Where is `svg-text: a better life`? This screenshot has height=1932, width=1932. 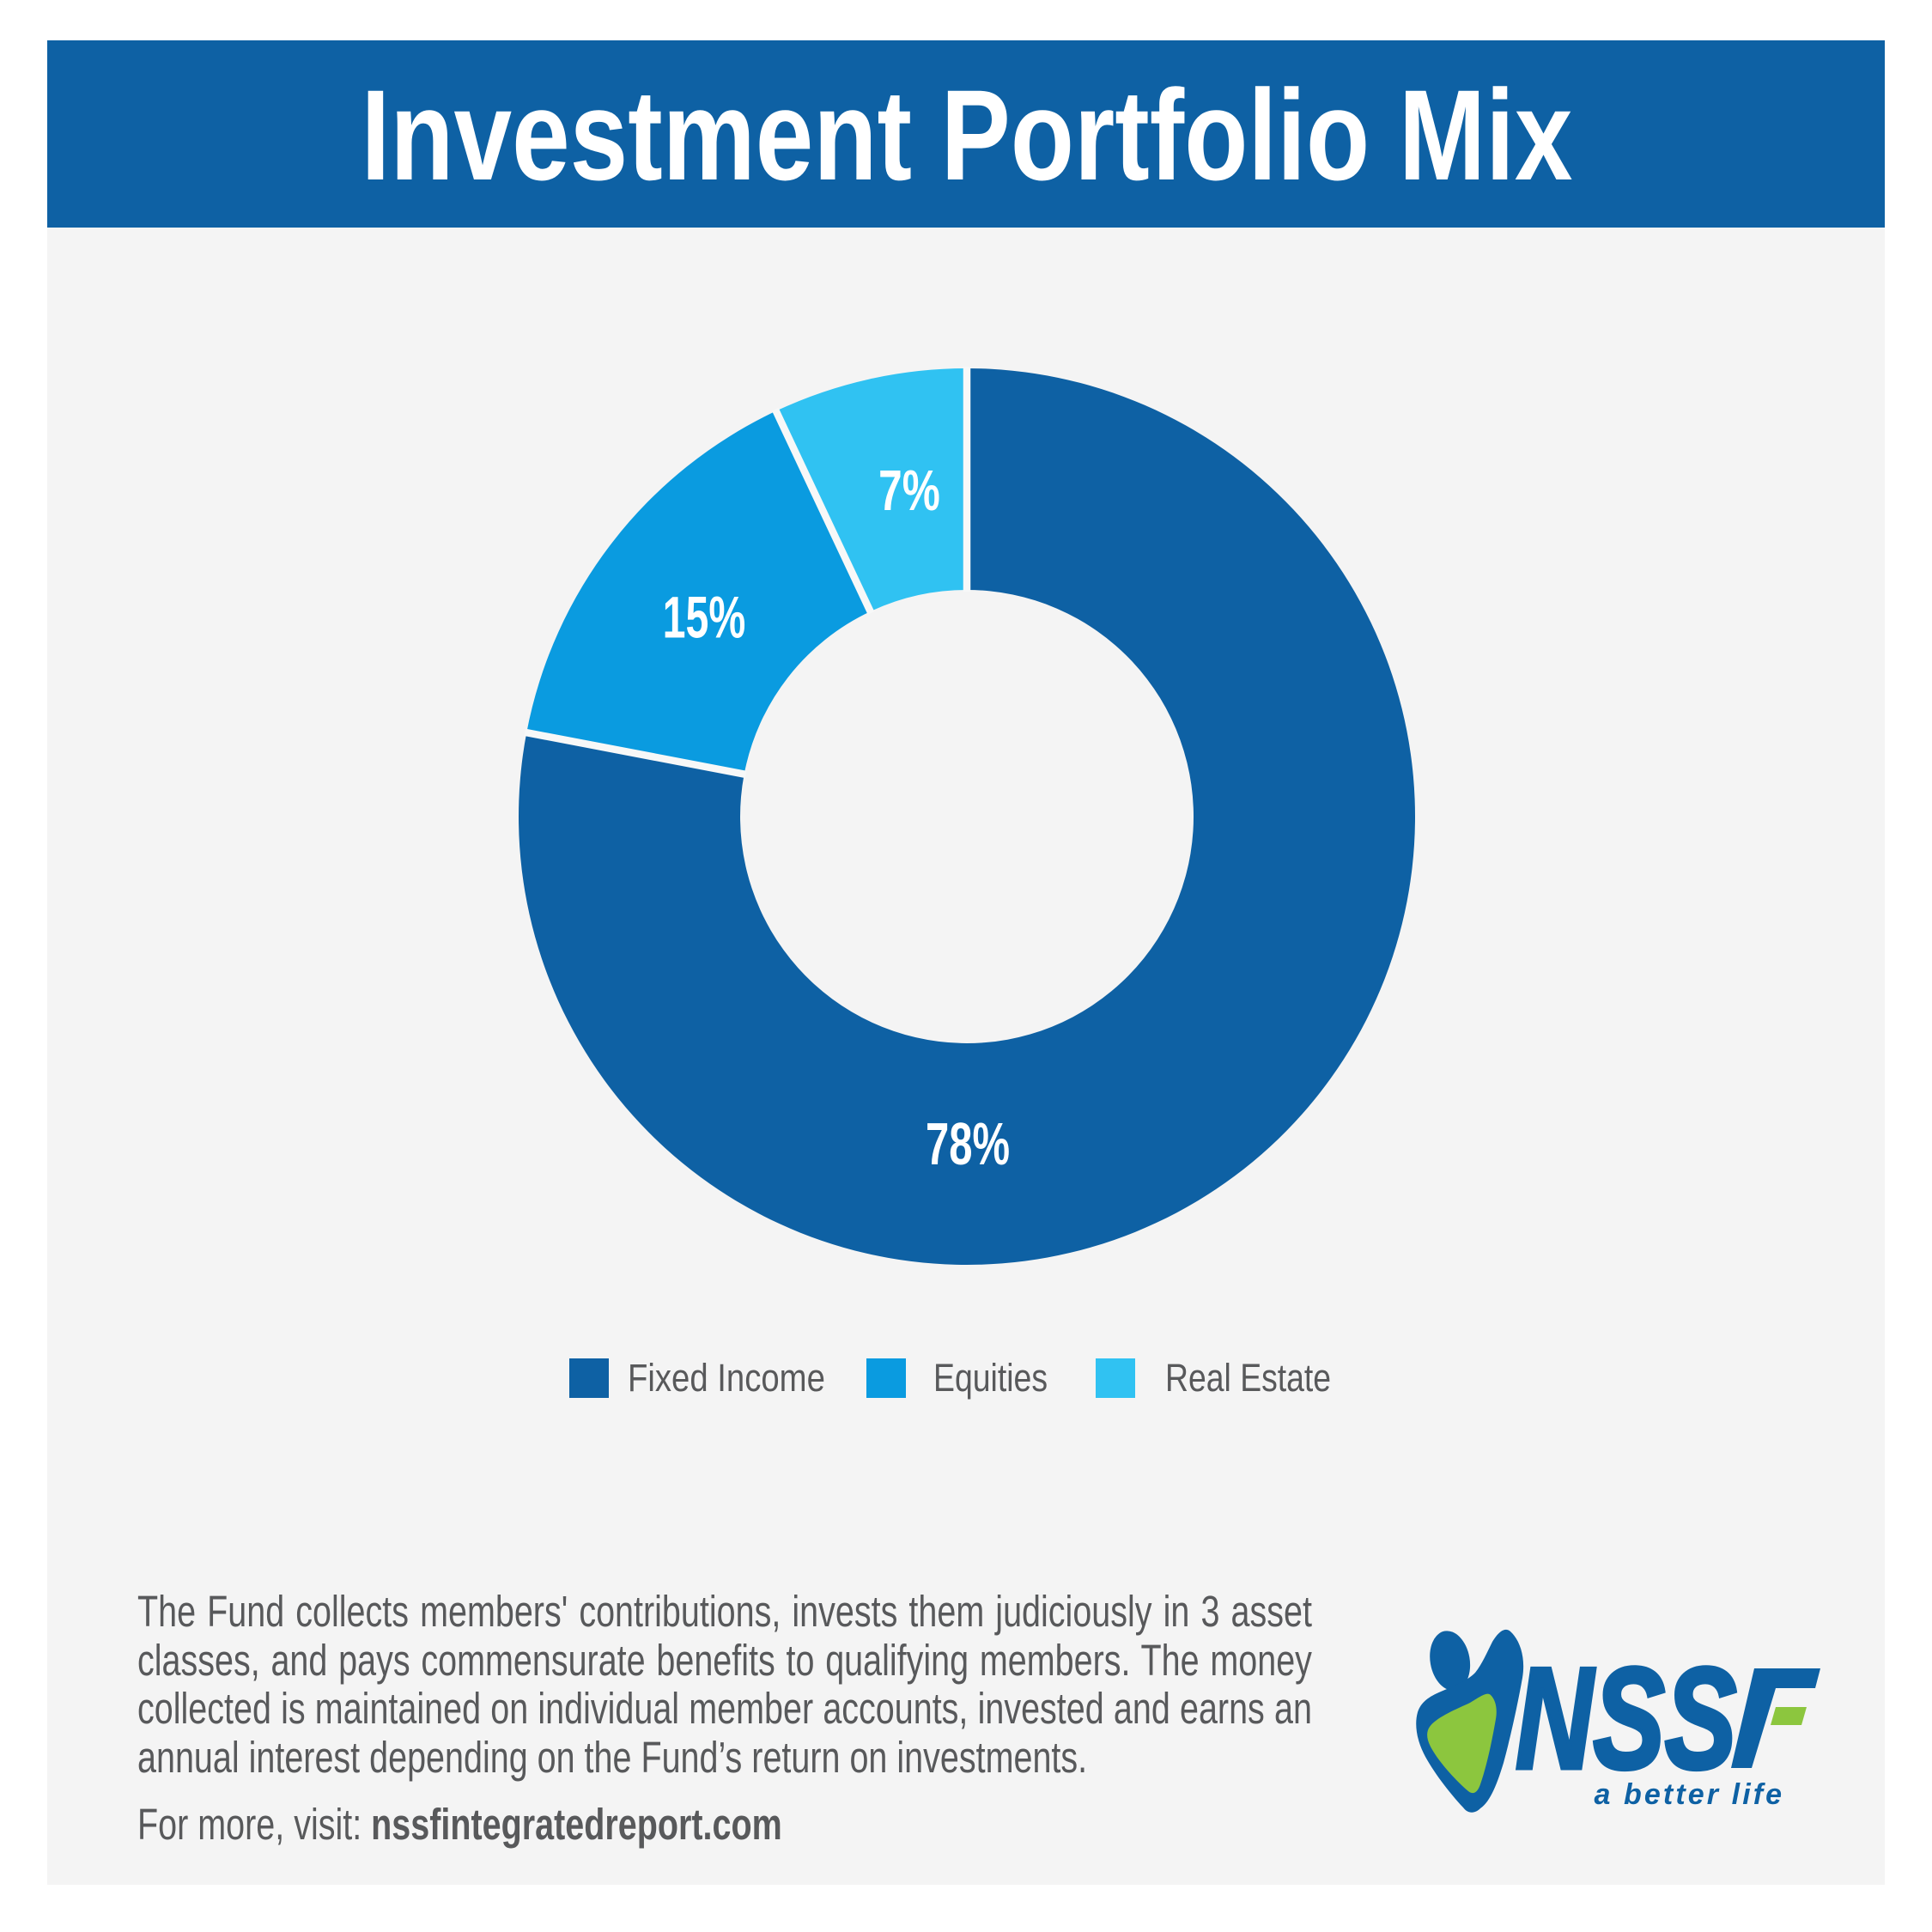
svg-text: a better life is located at coordinates (1690, 1794).